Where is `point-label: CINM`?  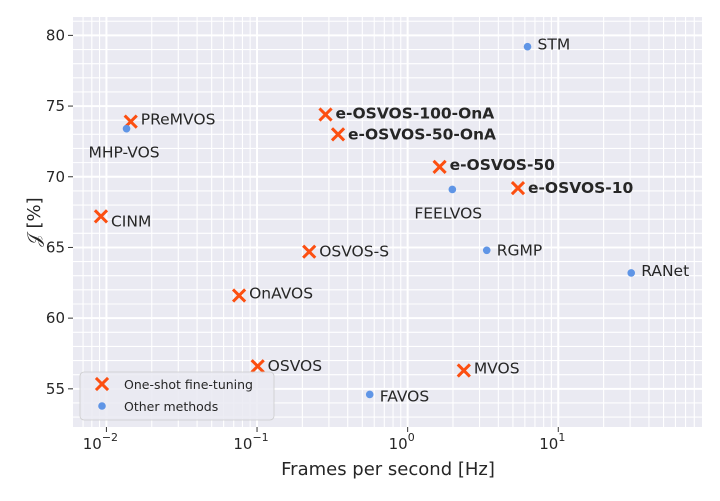
point-label: CINM is located at coordinates (131, 221).